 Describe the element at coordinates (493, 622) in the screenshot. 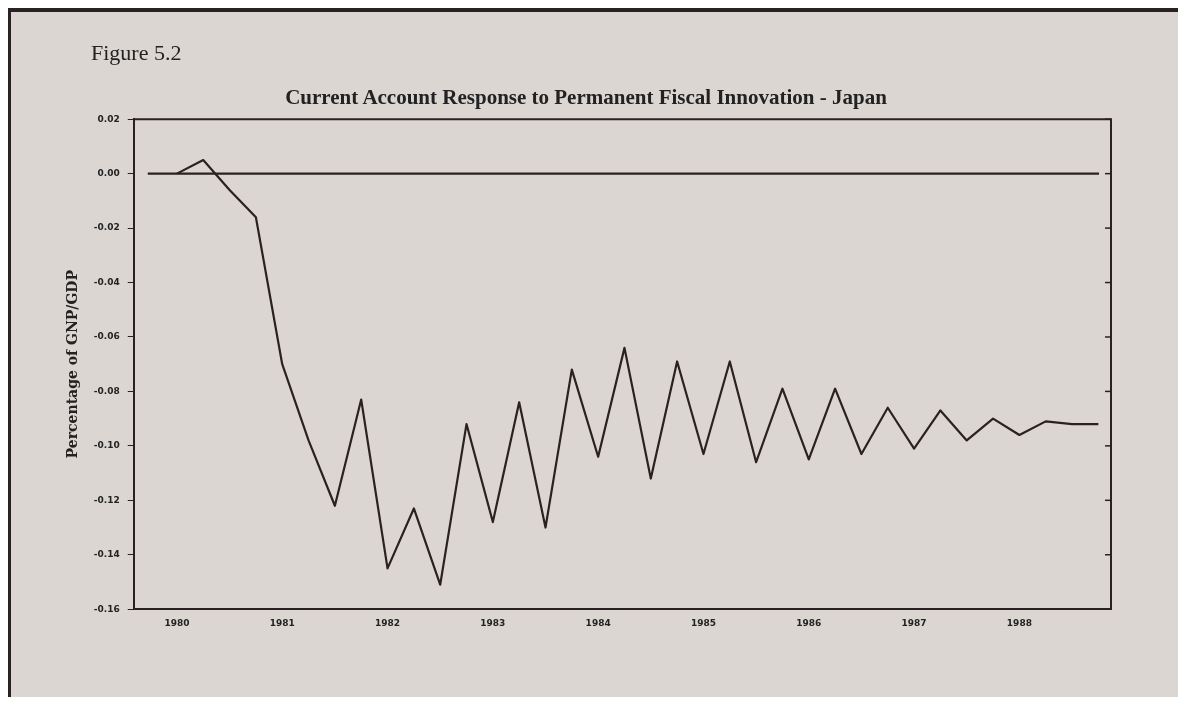

I see `x-tick-label: 1983` at that location.